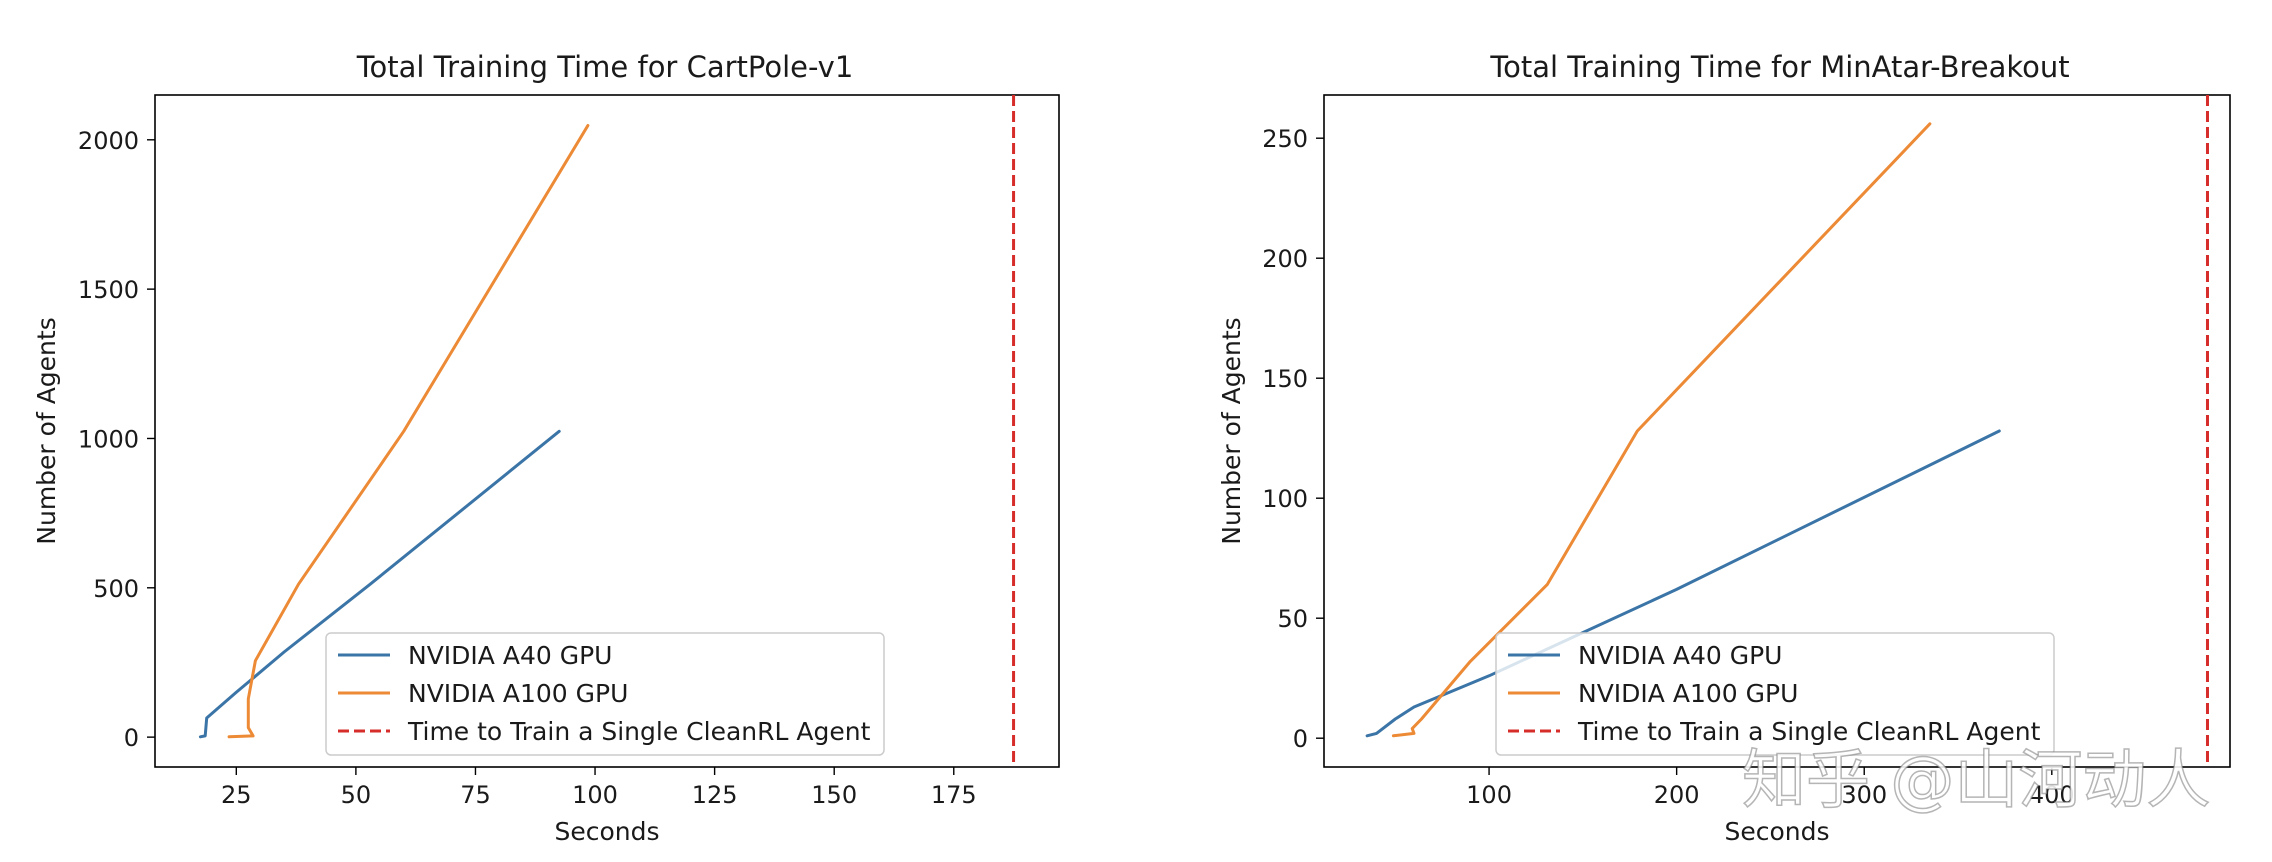 The height and width of the screenshot is (862, 2272). I want to click on watermark-text: 知乎 @山河动人, so click(1976, 781).